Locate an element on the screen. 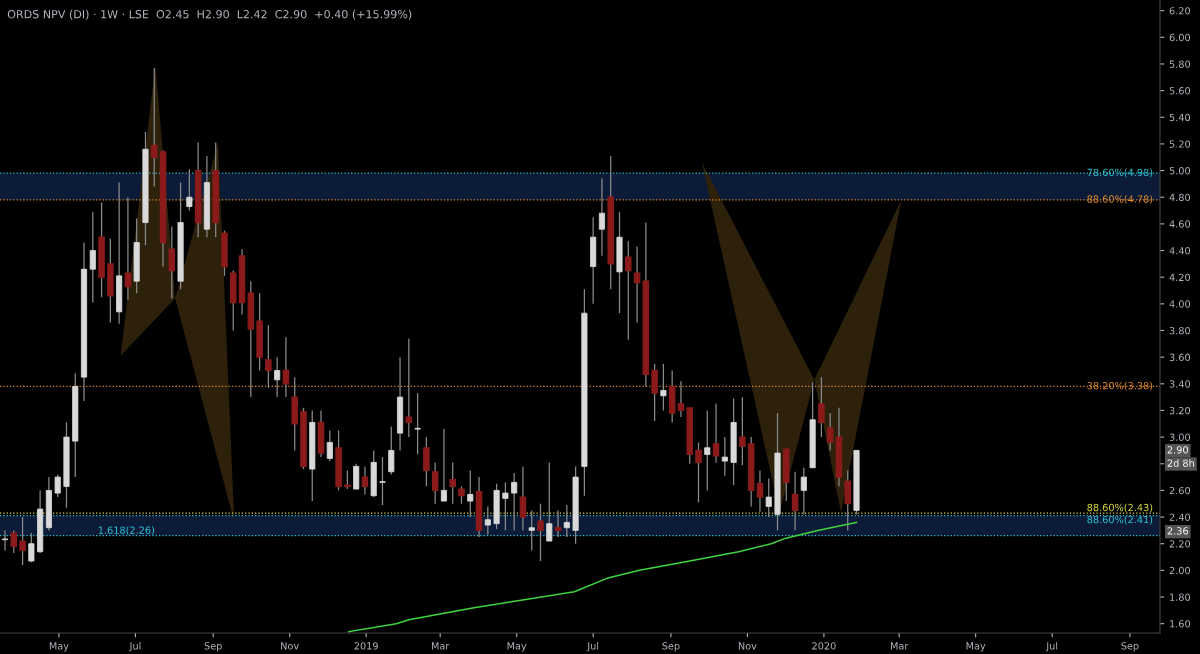 This screenshot has width=1200, height=654. y-tick-label: 4.80 is located at coordinates (1180, 197).